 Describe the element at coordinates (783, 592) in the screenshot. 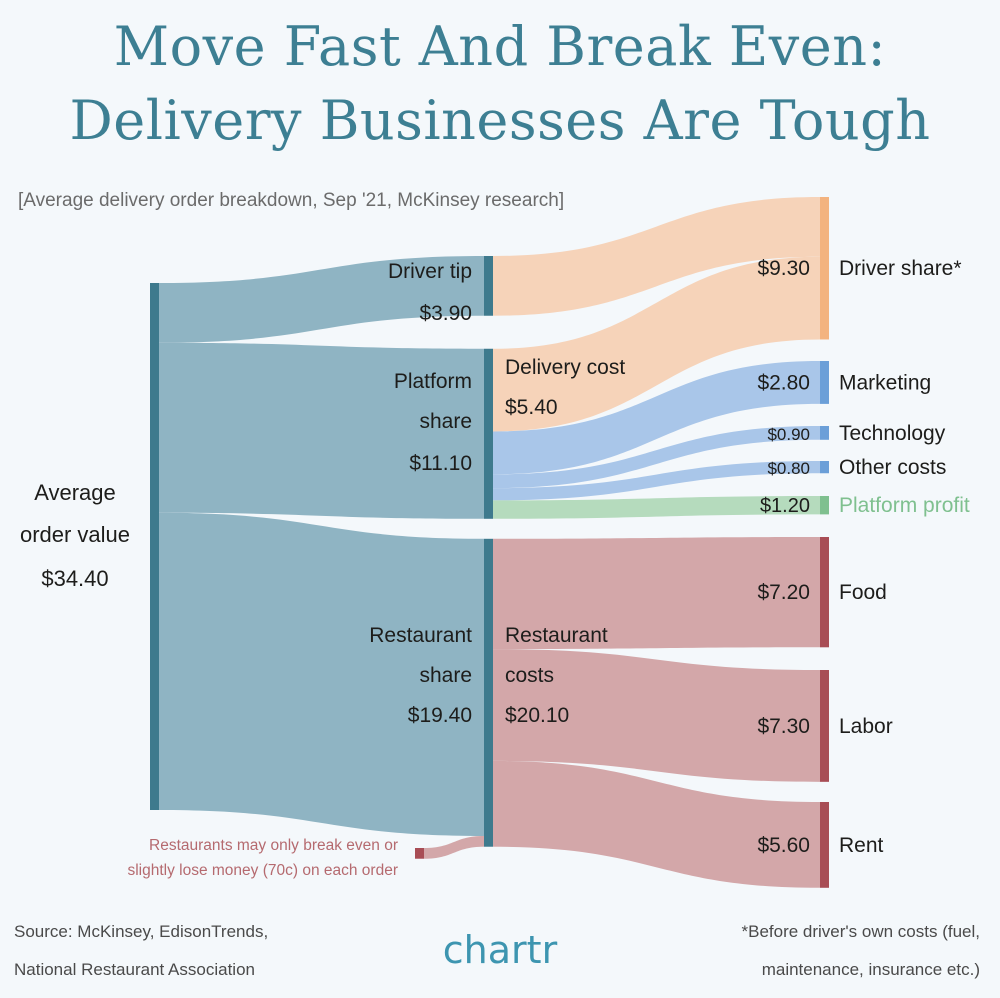

I see `value-food: $7.20` at that location.